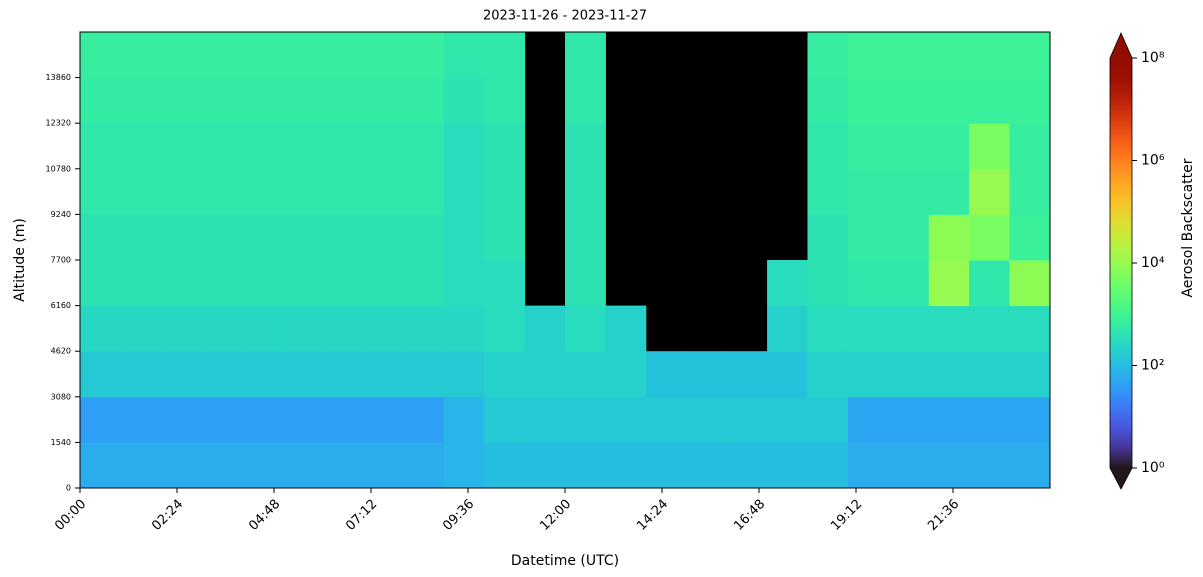 Image resolution: width=1203 pixels, height=577 pixels. I want to click on colorbar-tick-label: 10⁰, so click(1153, 468).